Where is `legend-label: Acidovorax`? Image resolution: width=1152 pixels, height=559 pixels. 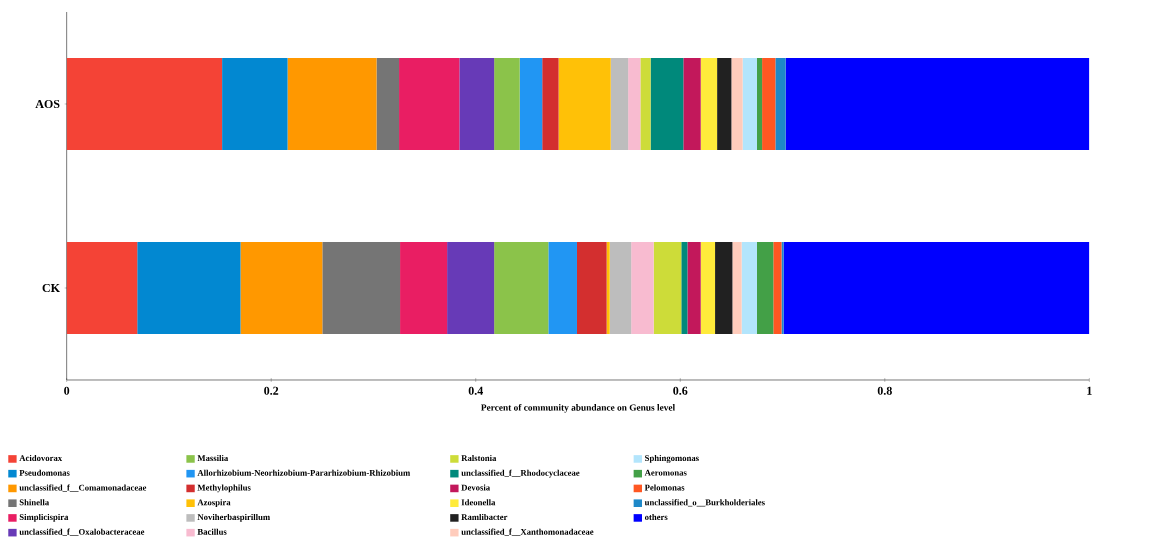
legend-label: Acidovorax is located at coordinates (41, 458).